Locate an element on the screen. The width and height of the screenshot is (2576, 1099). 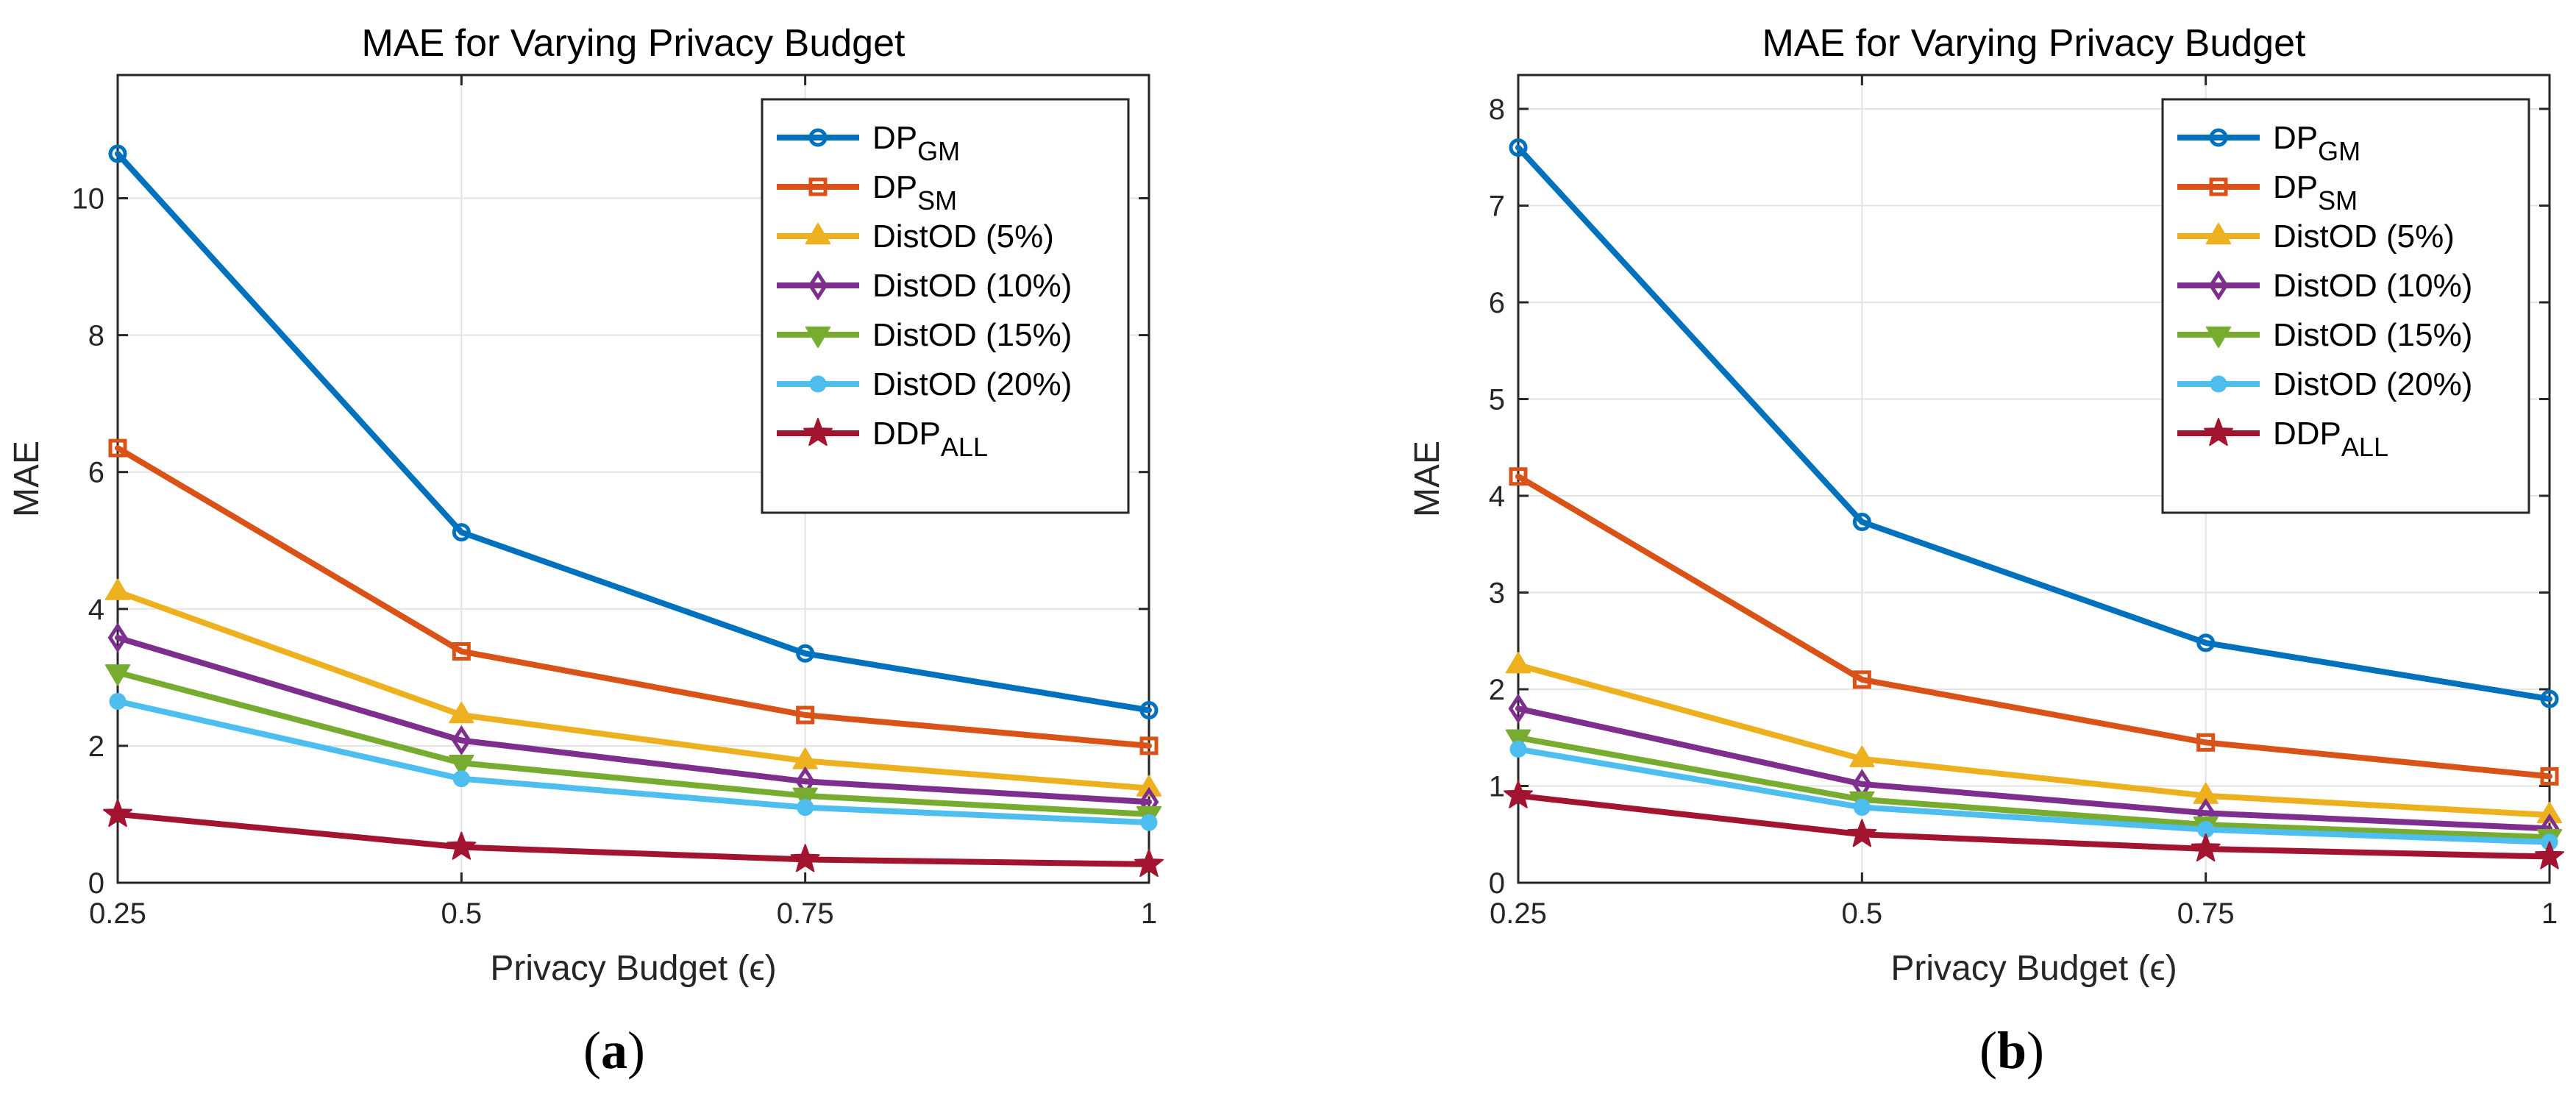
chart-a-y-tick-label: 10 is located at coordinates (88, 199).